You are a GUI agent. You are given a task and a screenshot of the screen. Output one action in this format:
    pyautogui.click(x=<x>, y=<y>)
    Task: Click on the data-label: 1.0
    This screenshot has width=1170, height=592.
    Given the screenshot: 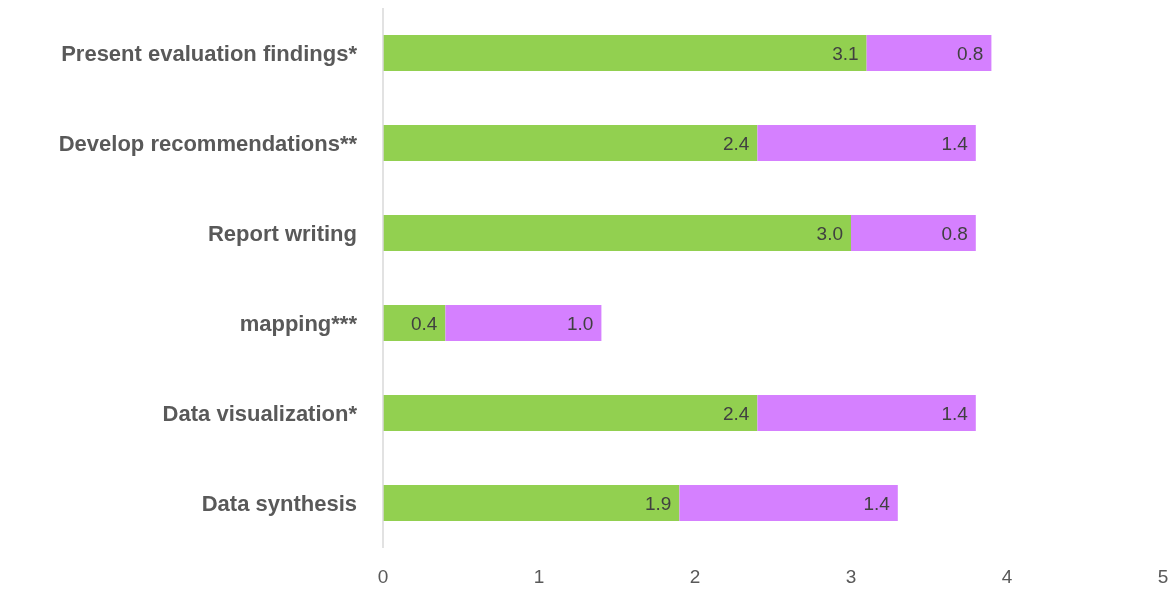 What is the action you would take?
    pyautogui.click(x=580, y=323)
    